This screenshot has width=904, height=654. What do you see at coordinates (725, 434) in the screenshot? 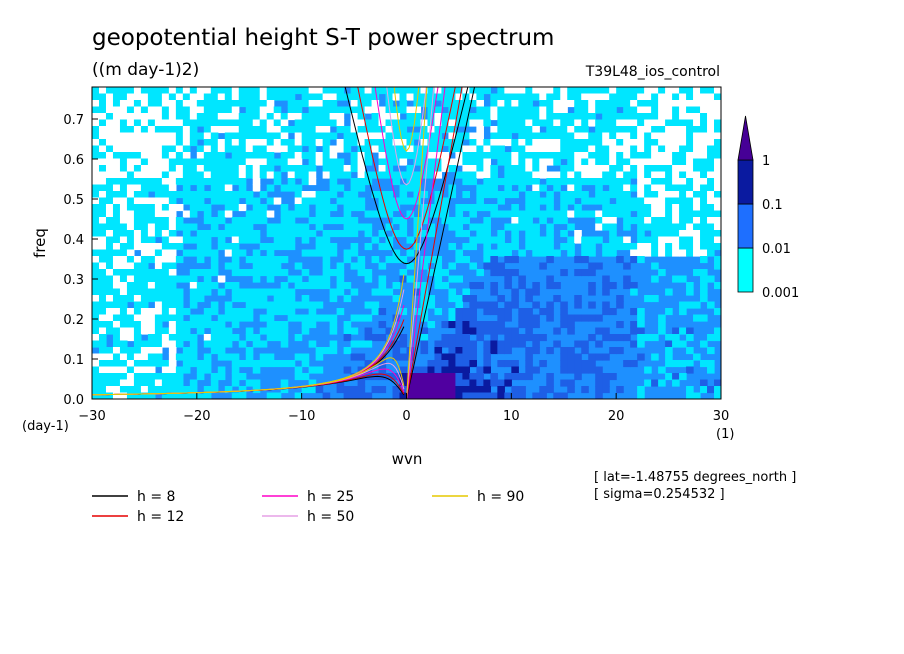
I see `x-unit-label: (1)` at bounding box center [725, 434].